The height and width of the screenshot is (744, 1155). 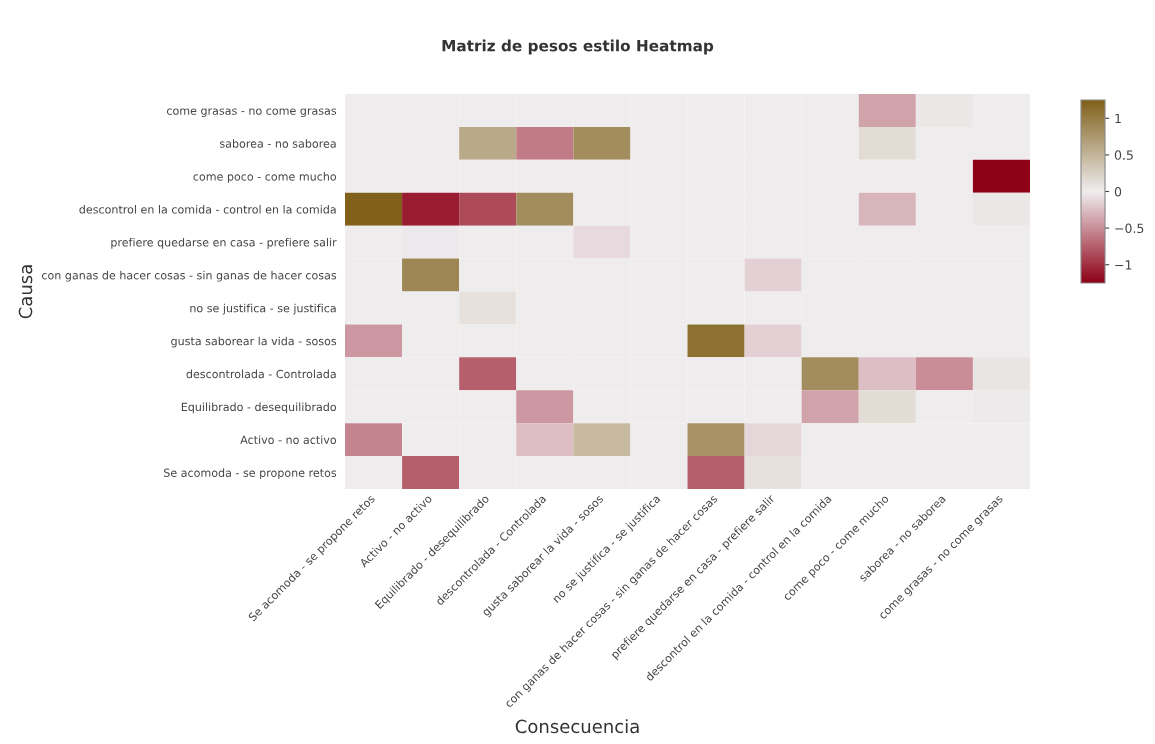 What do you see at coordinates (261, 374) in the screenshot?
I see `y-tick-label: descontrolada - Controlada` at bounding box center [261, 374].